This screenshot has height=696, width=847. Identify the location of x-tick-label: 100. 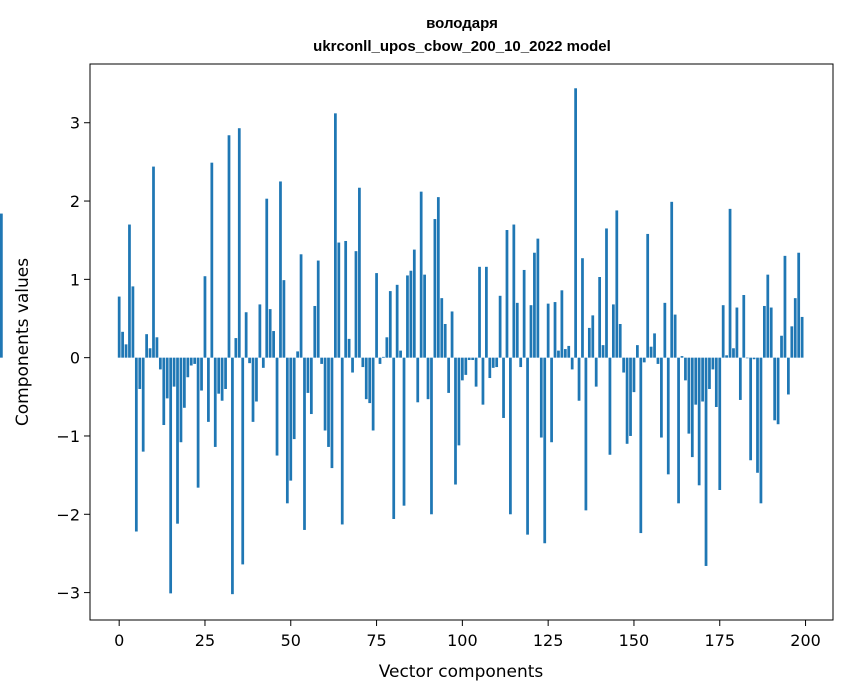
(462, 640).